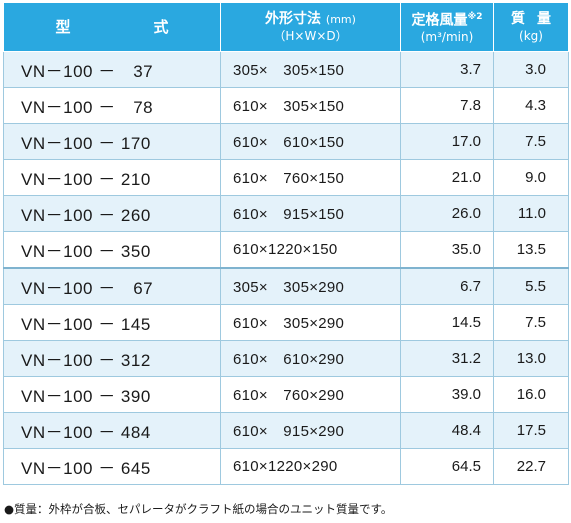  I want to click on airflow-cell: 17.0, so click(447, 141).